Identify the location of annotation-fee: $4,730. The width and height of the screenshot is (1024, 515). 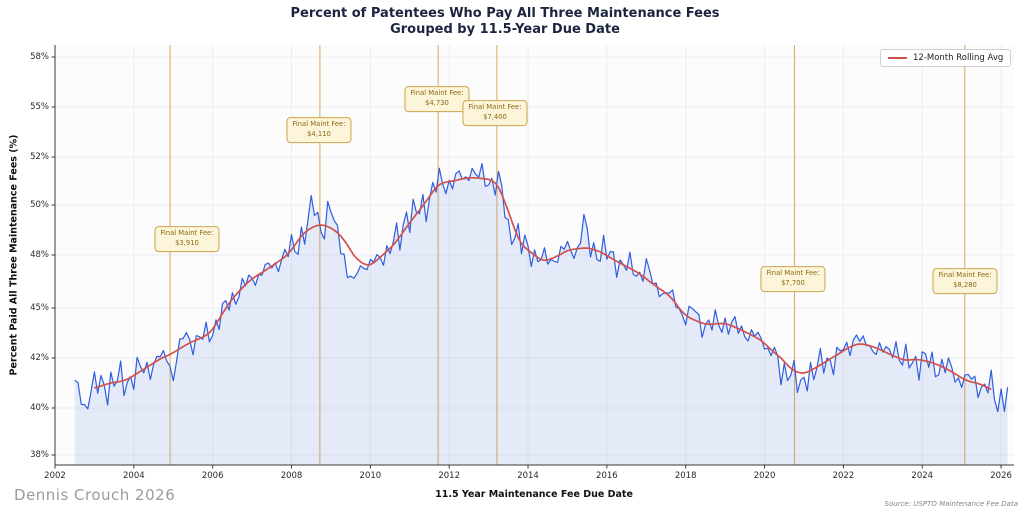
(437, 103).